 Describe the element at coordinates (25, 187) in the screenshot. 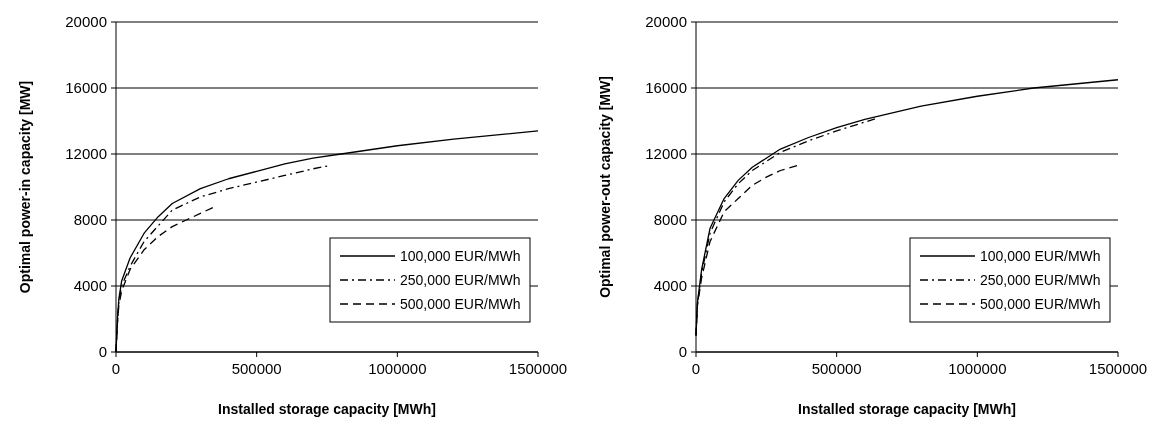

I see `y-axis-title: Optimal power-in capacity [MW]` at that location.